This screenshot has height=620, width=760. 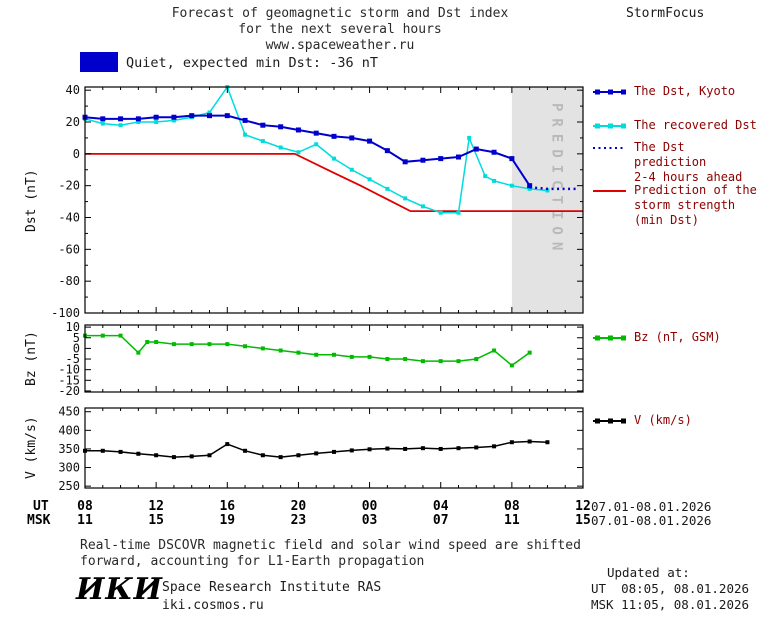 I want to click on ut-hour-label: 16, so click(x=227, y=506).